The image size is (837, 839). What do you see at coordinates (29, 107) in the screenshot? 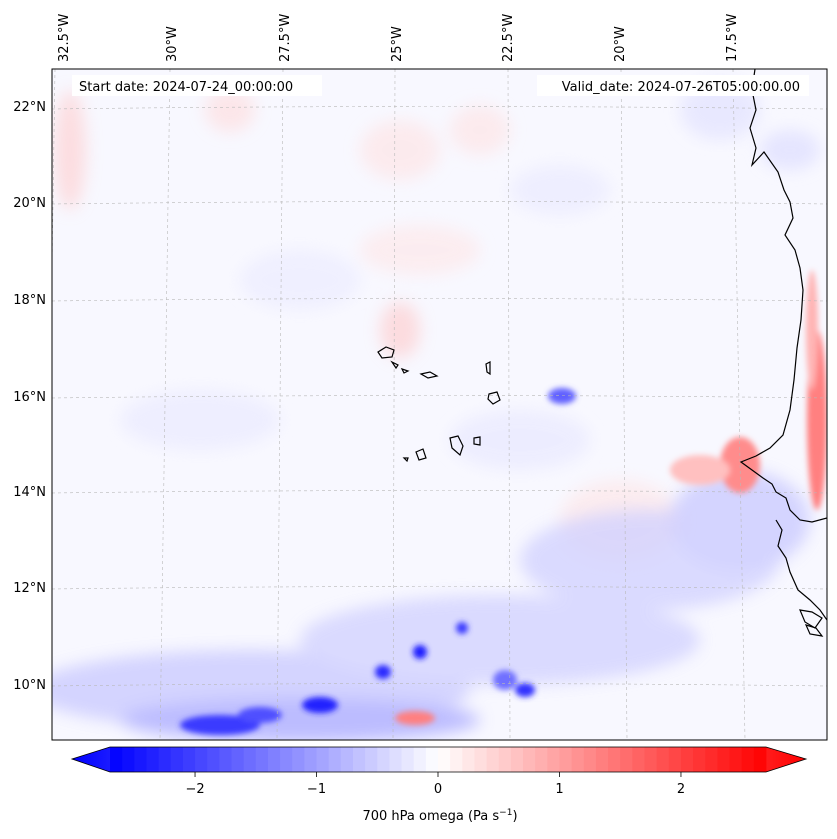
I see `lat-label: 22°N` at bounding box center [29, 107].